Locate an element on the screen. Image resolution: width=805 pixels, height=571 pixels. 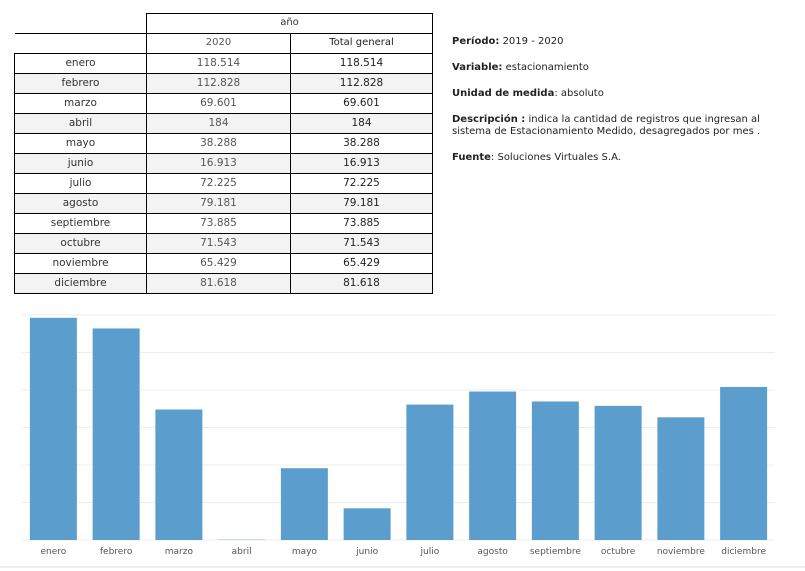
unidad-value: : absoluto is located at coordinates (579, 93).